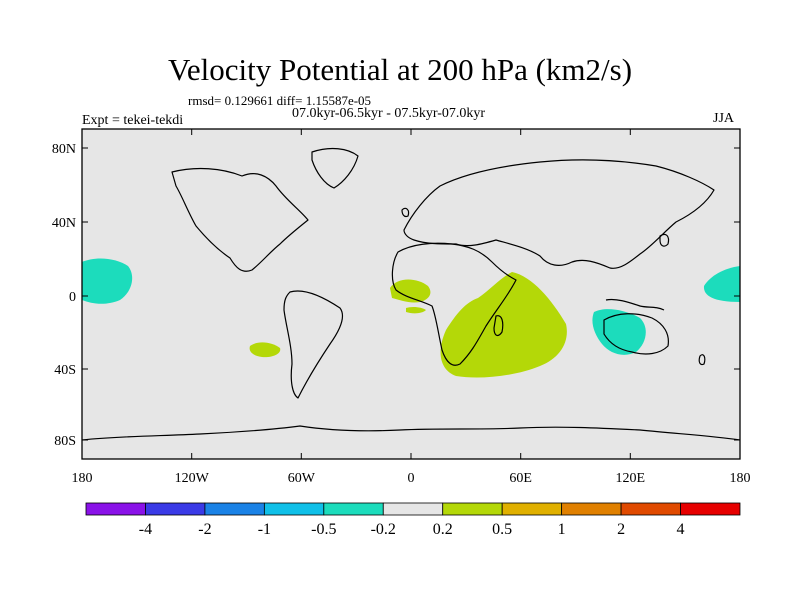 This screenshot has height=600, width=800. What do you see at coordinates (204, 529) in the screenshot?
I see `colorbar-label: -2` at bounding box center [204, 529].